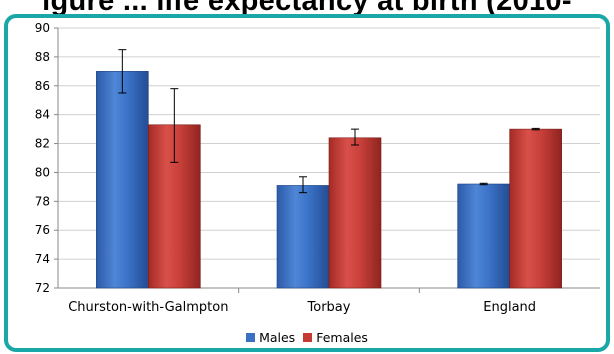  What do you see at coordinates (42, 28) in the screenshot?
I see `y-tick-label: 90` at bounding box center [42, 28].